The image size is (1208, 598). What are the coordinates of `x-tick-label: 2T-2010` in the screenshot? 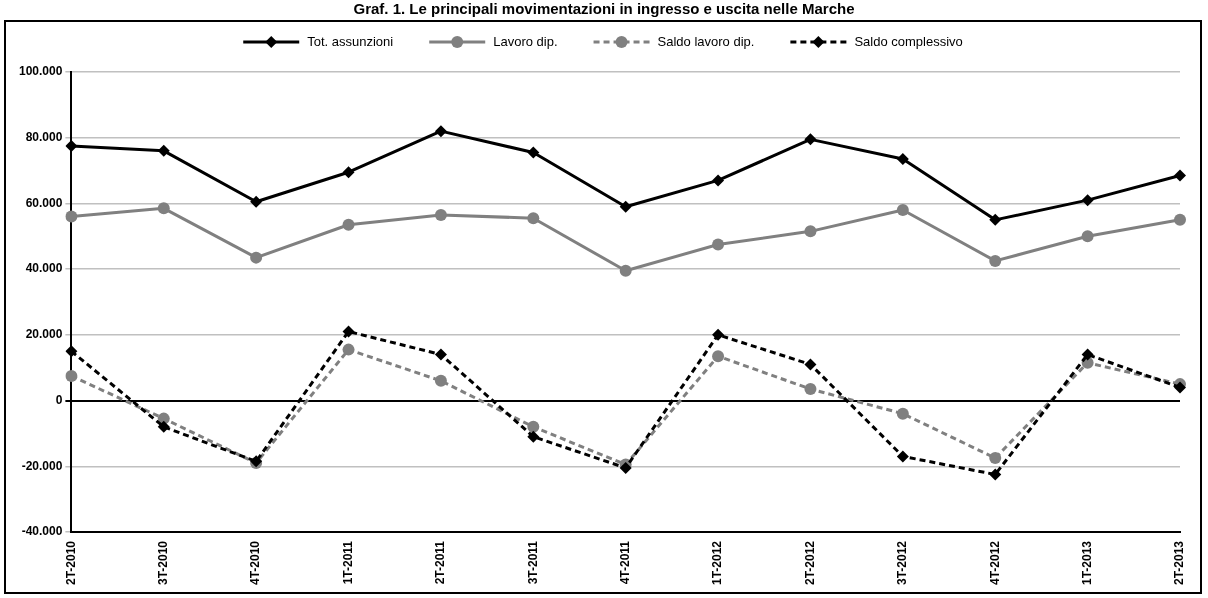 It's located at (70, 563).